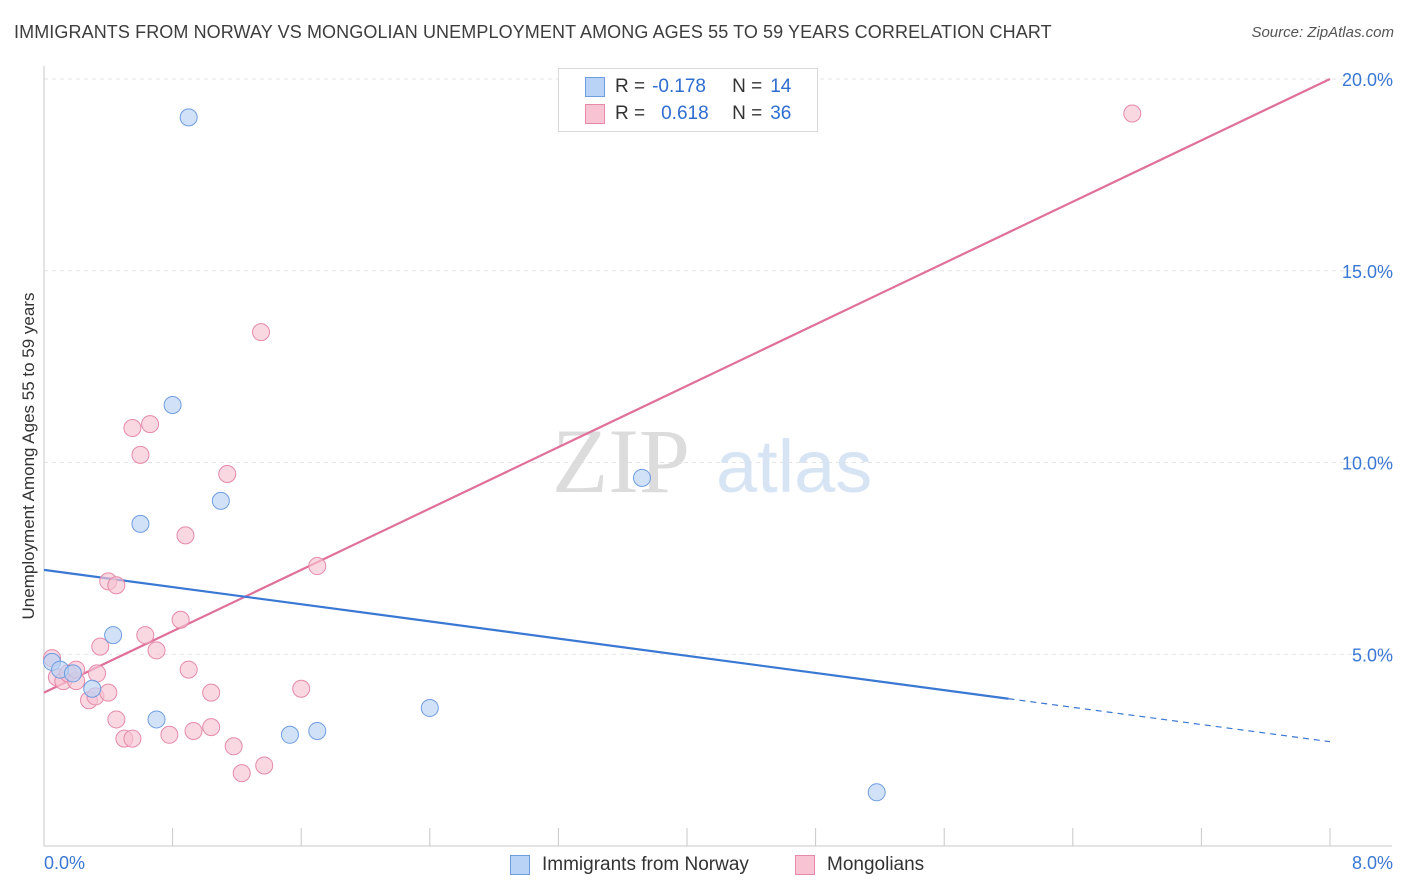 The height and width of the screenshot is (892, 1406). What do you see at coordinates (1169, 720) in the screenshot?
I see `trend-line-norway-extension` at bounding box center [1169, 720].